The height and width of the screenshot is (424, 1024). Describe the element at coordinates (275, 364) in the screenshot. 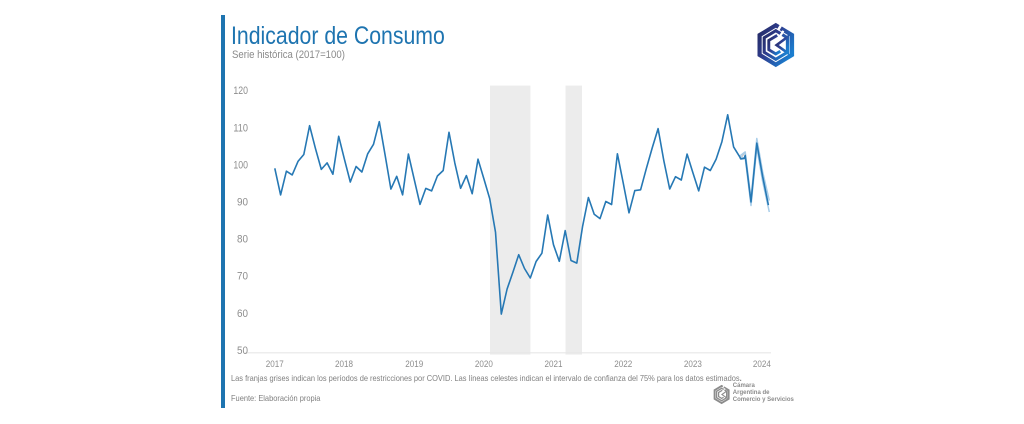

I see `svg-text: 2017` at that location.